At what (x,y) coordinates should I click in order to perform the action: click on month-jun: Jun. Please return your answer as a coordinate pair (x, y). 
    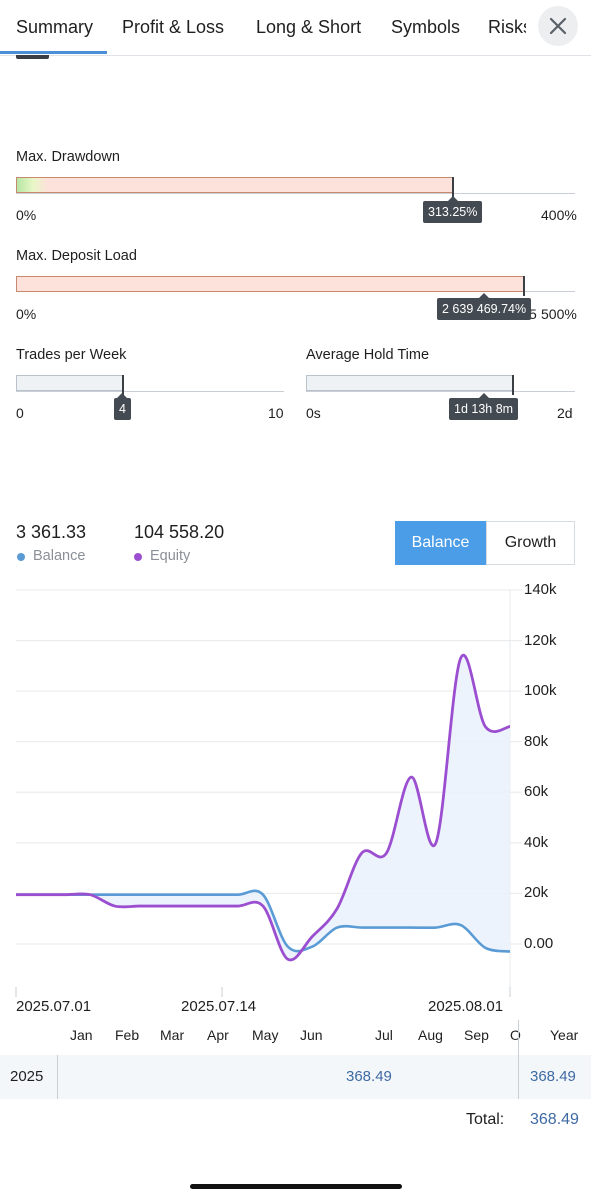
    Looking at the image, I should click on (311, 1035).